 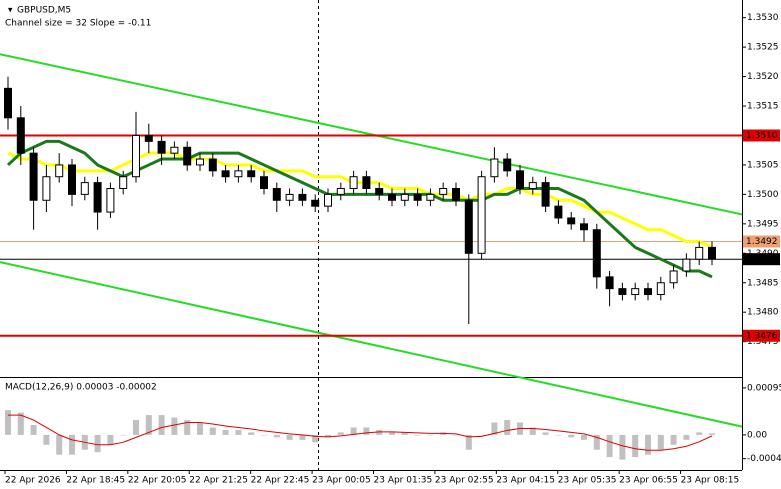 What do you see at coordinates (44, 11) in the screenshot?
I see `chart-title: GBPUSD,M5` at bounding box center [44, 11].